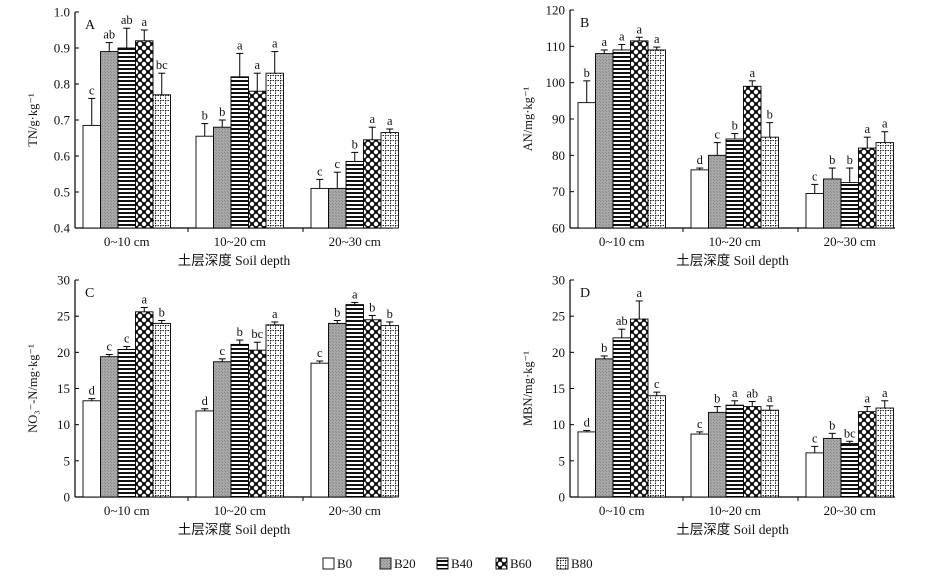 The image size is (928, 576). I want to click on x-category-label: 10~20 cm, so click(735, 241).